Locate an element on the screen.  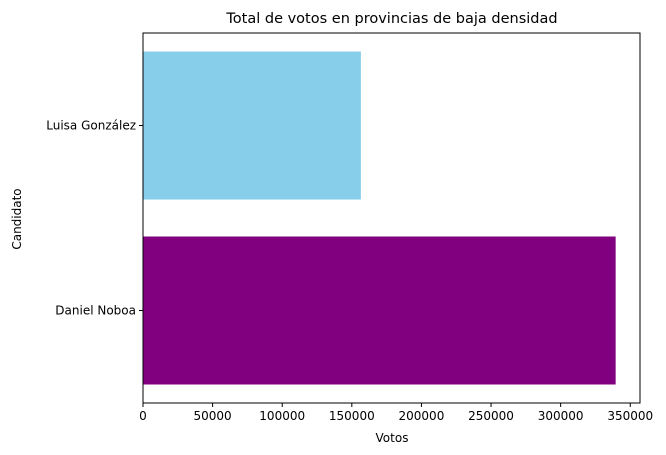
y-tick-label: Daniel Noboa is located at coordinates (95, 311).